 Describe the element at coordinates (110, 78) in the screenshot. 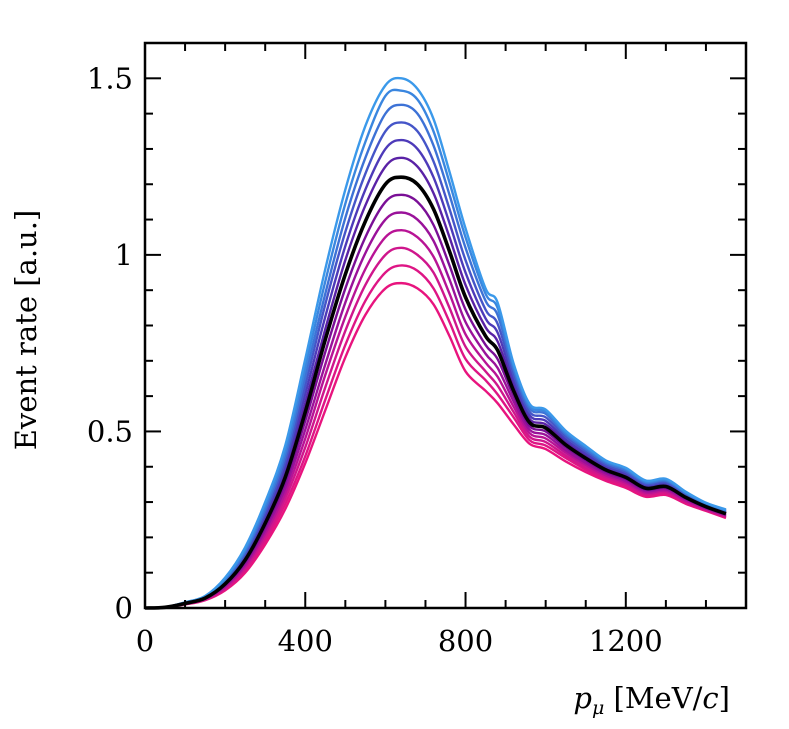

I see `y-tick-label: 1.5` at that location.